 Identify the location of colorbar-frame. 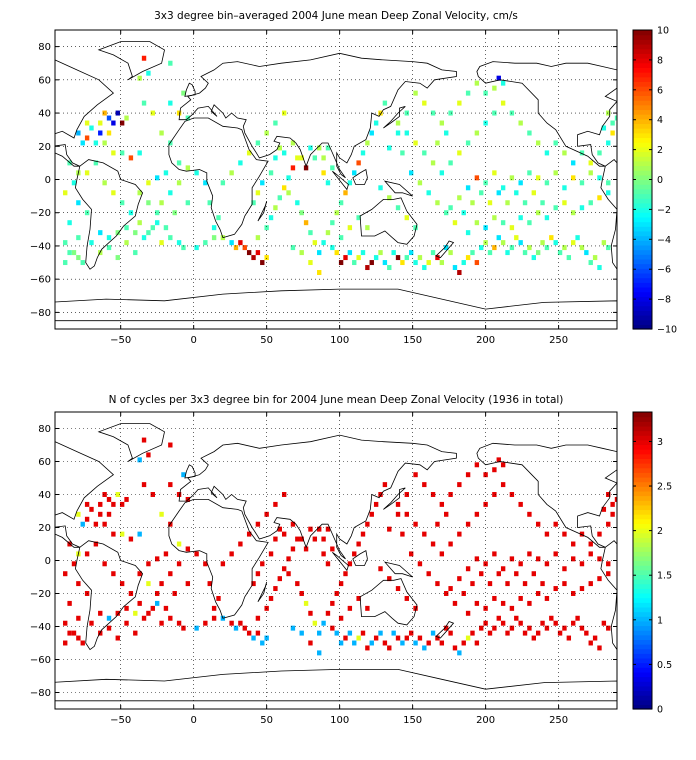
(642, 560).